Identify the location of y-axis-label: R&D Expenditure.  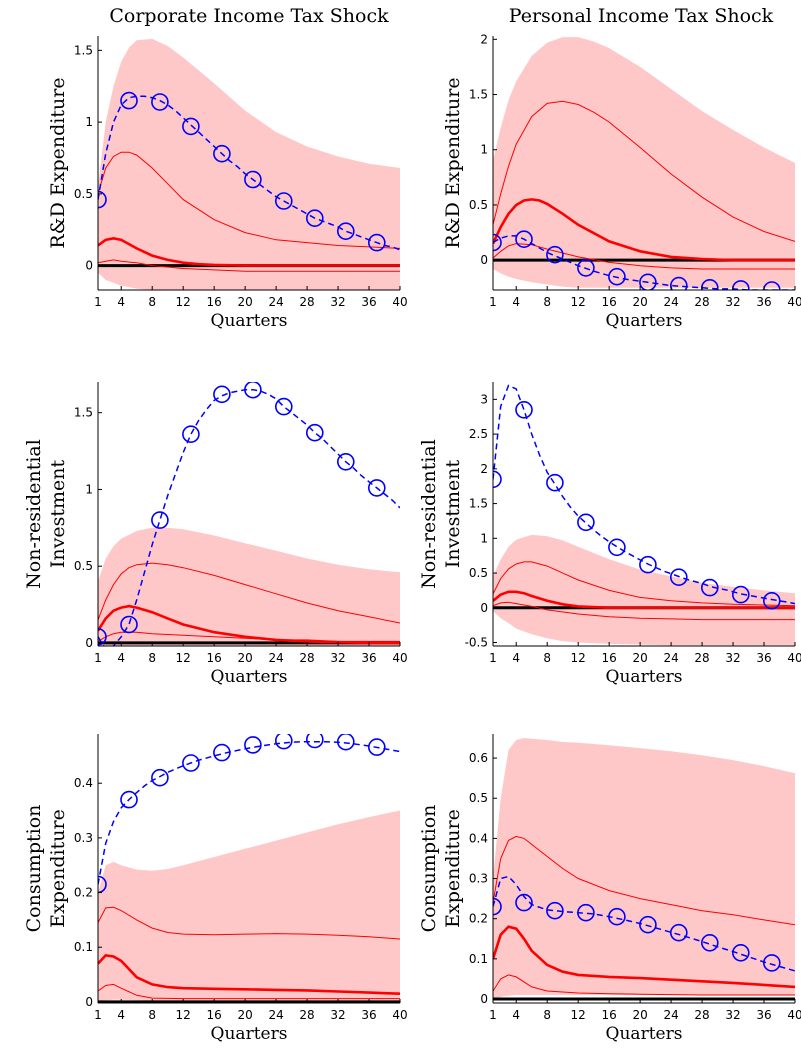
(58, 162).